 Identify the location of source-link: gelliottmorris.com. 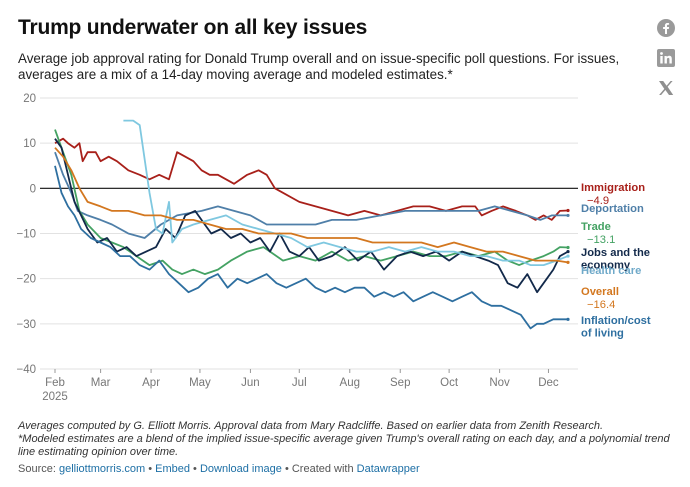
(102, 469).